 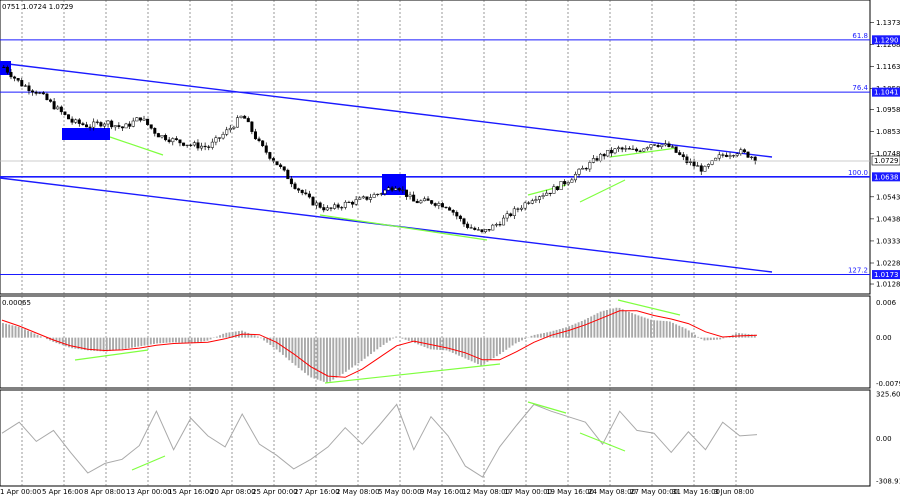 I want to click on cci-tick-label: 0.00, so click(x=884, y=439).